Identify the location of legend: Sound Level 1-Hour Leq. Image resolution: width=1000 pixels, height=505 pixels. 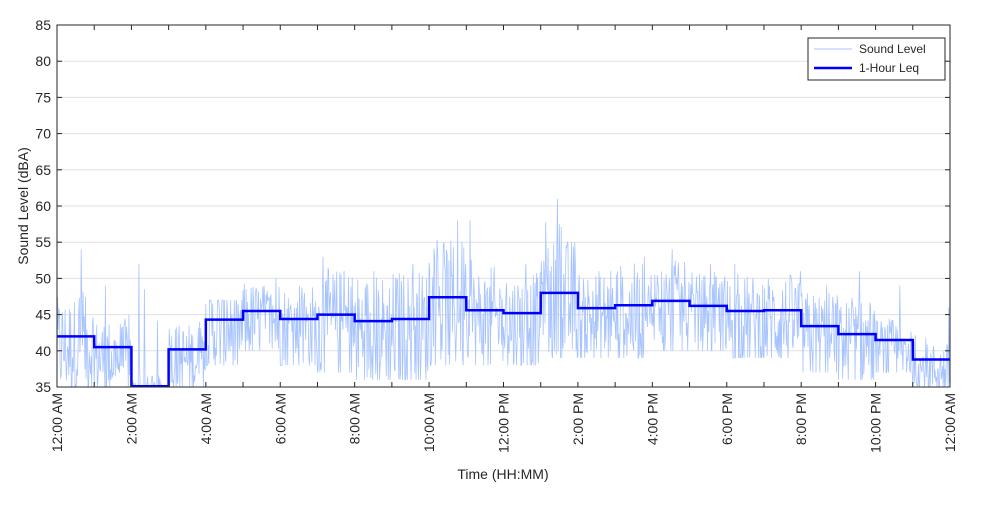
(876, 59).